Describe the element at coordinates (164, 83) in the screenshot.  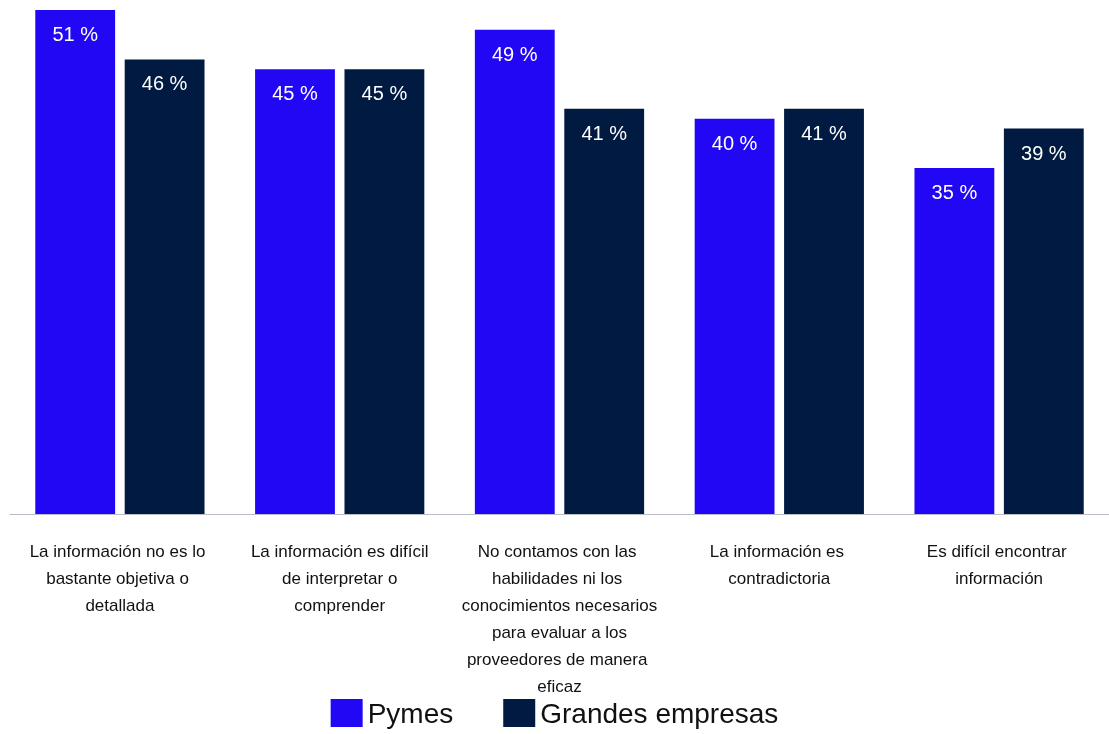
I see `data-label: 46 %` at that location.